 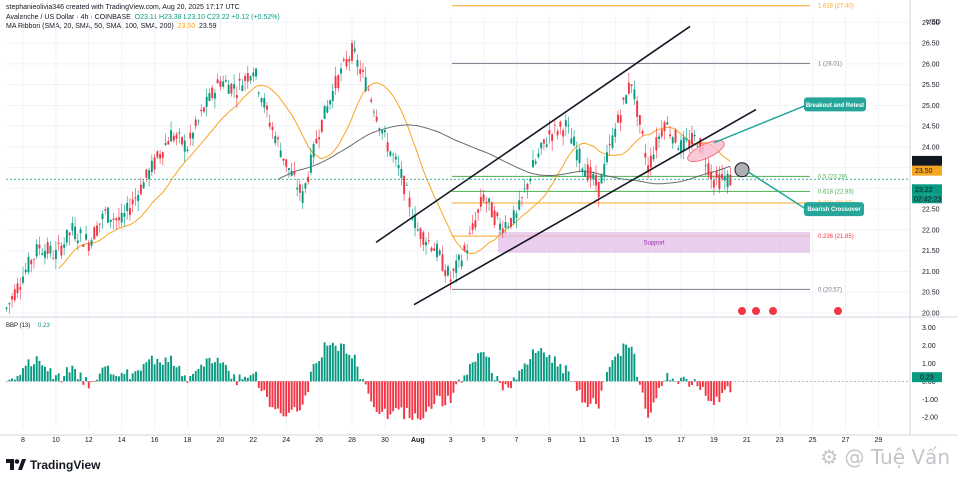 What do you see at coordinates (931, 64) in the screenshot?
I see `y-tick-label: 26.00` at bounding box center [931, 64].